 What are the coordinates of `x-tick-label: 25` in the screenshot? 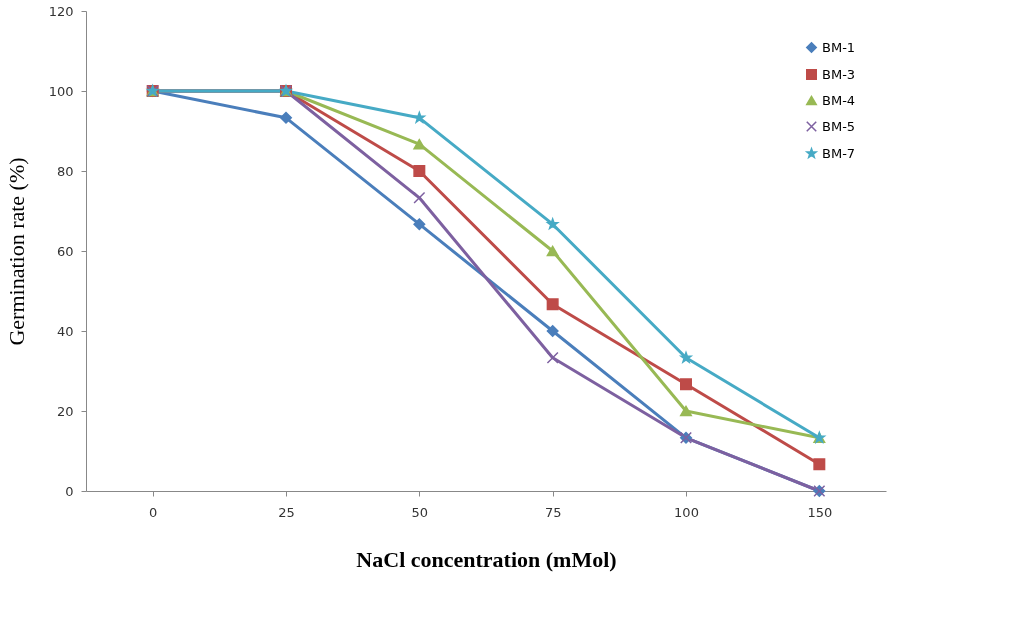 It's located at (286, 512).